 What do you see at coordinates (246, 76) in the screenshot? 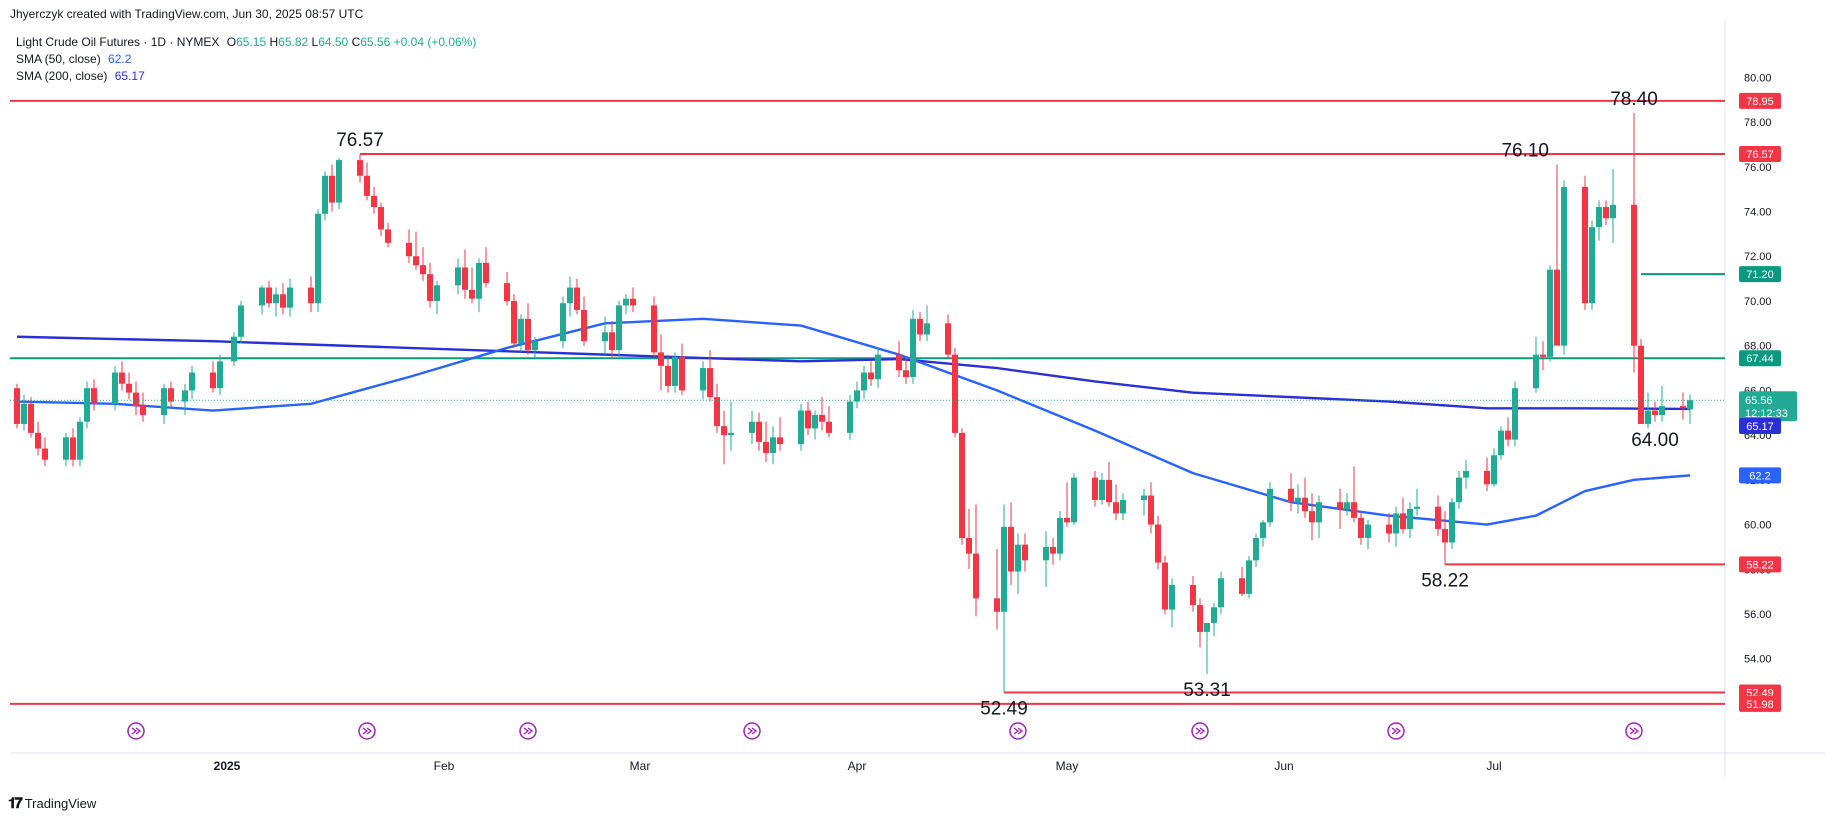
I see `sma200-legend-row: SMA (200, close) 65.17` at bounding box center [246, 76].